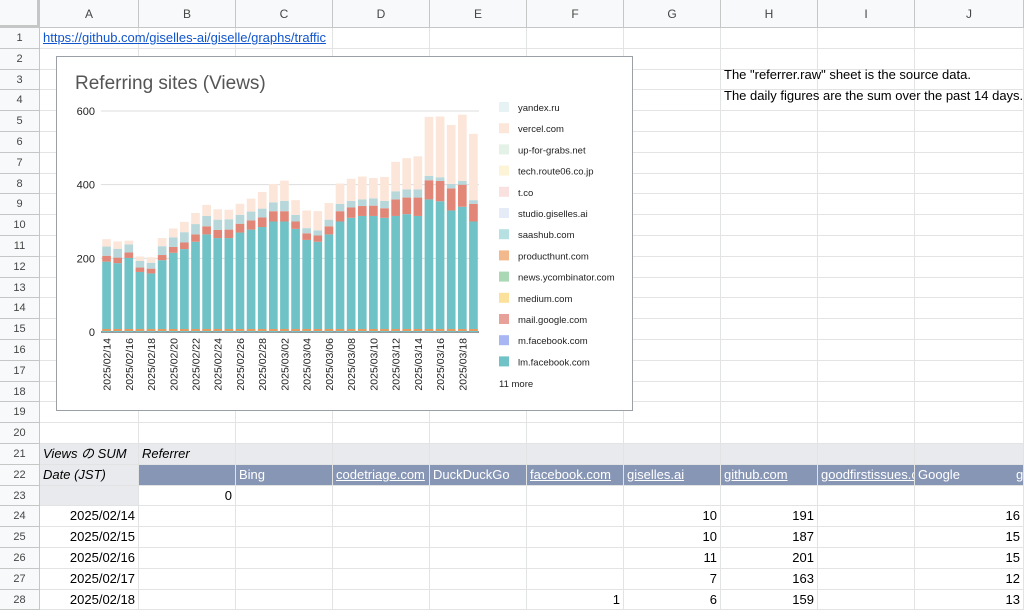 The width and height of the screenshot is (1024, 610). What do you see at coordinates (381, 14) in the screenshot?
I see `column-header-d: D` at bounding box center [381, 14].